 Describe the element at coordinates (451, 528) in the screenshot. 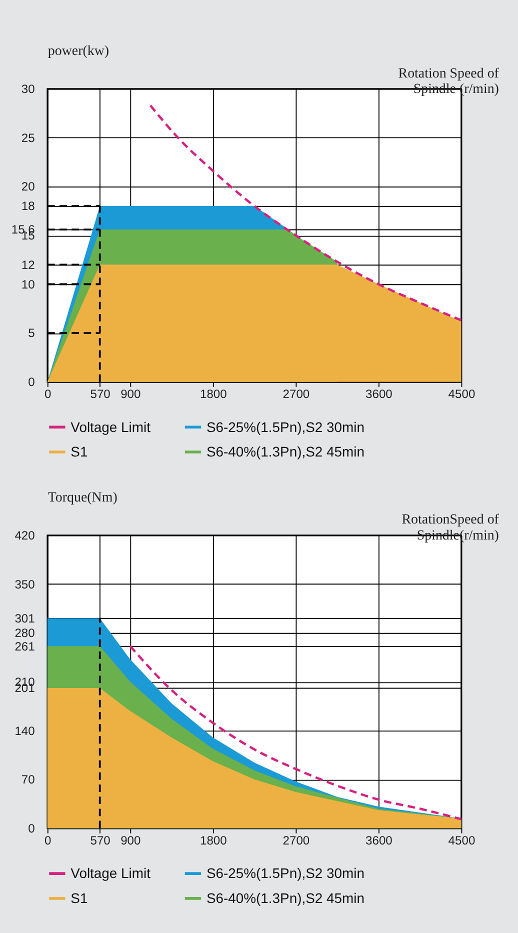

I see `x-axis-title: RotationSpeed of Spindle(r/min)` at that location.